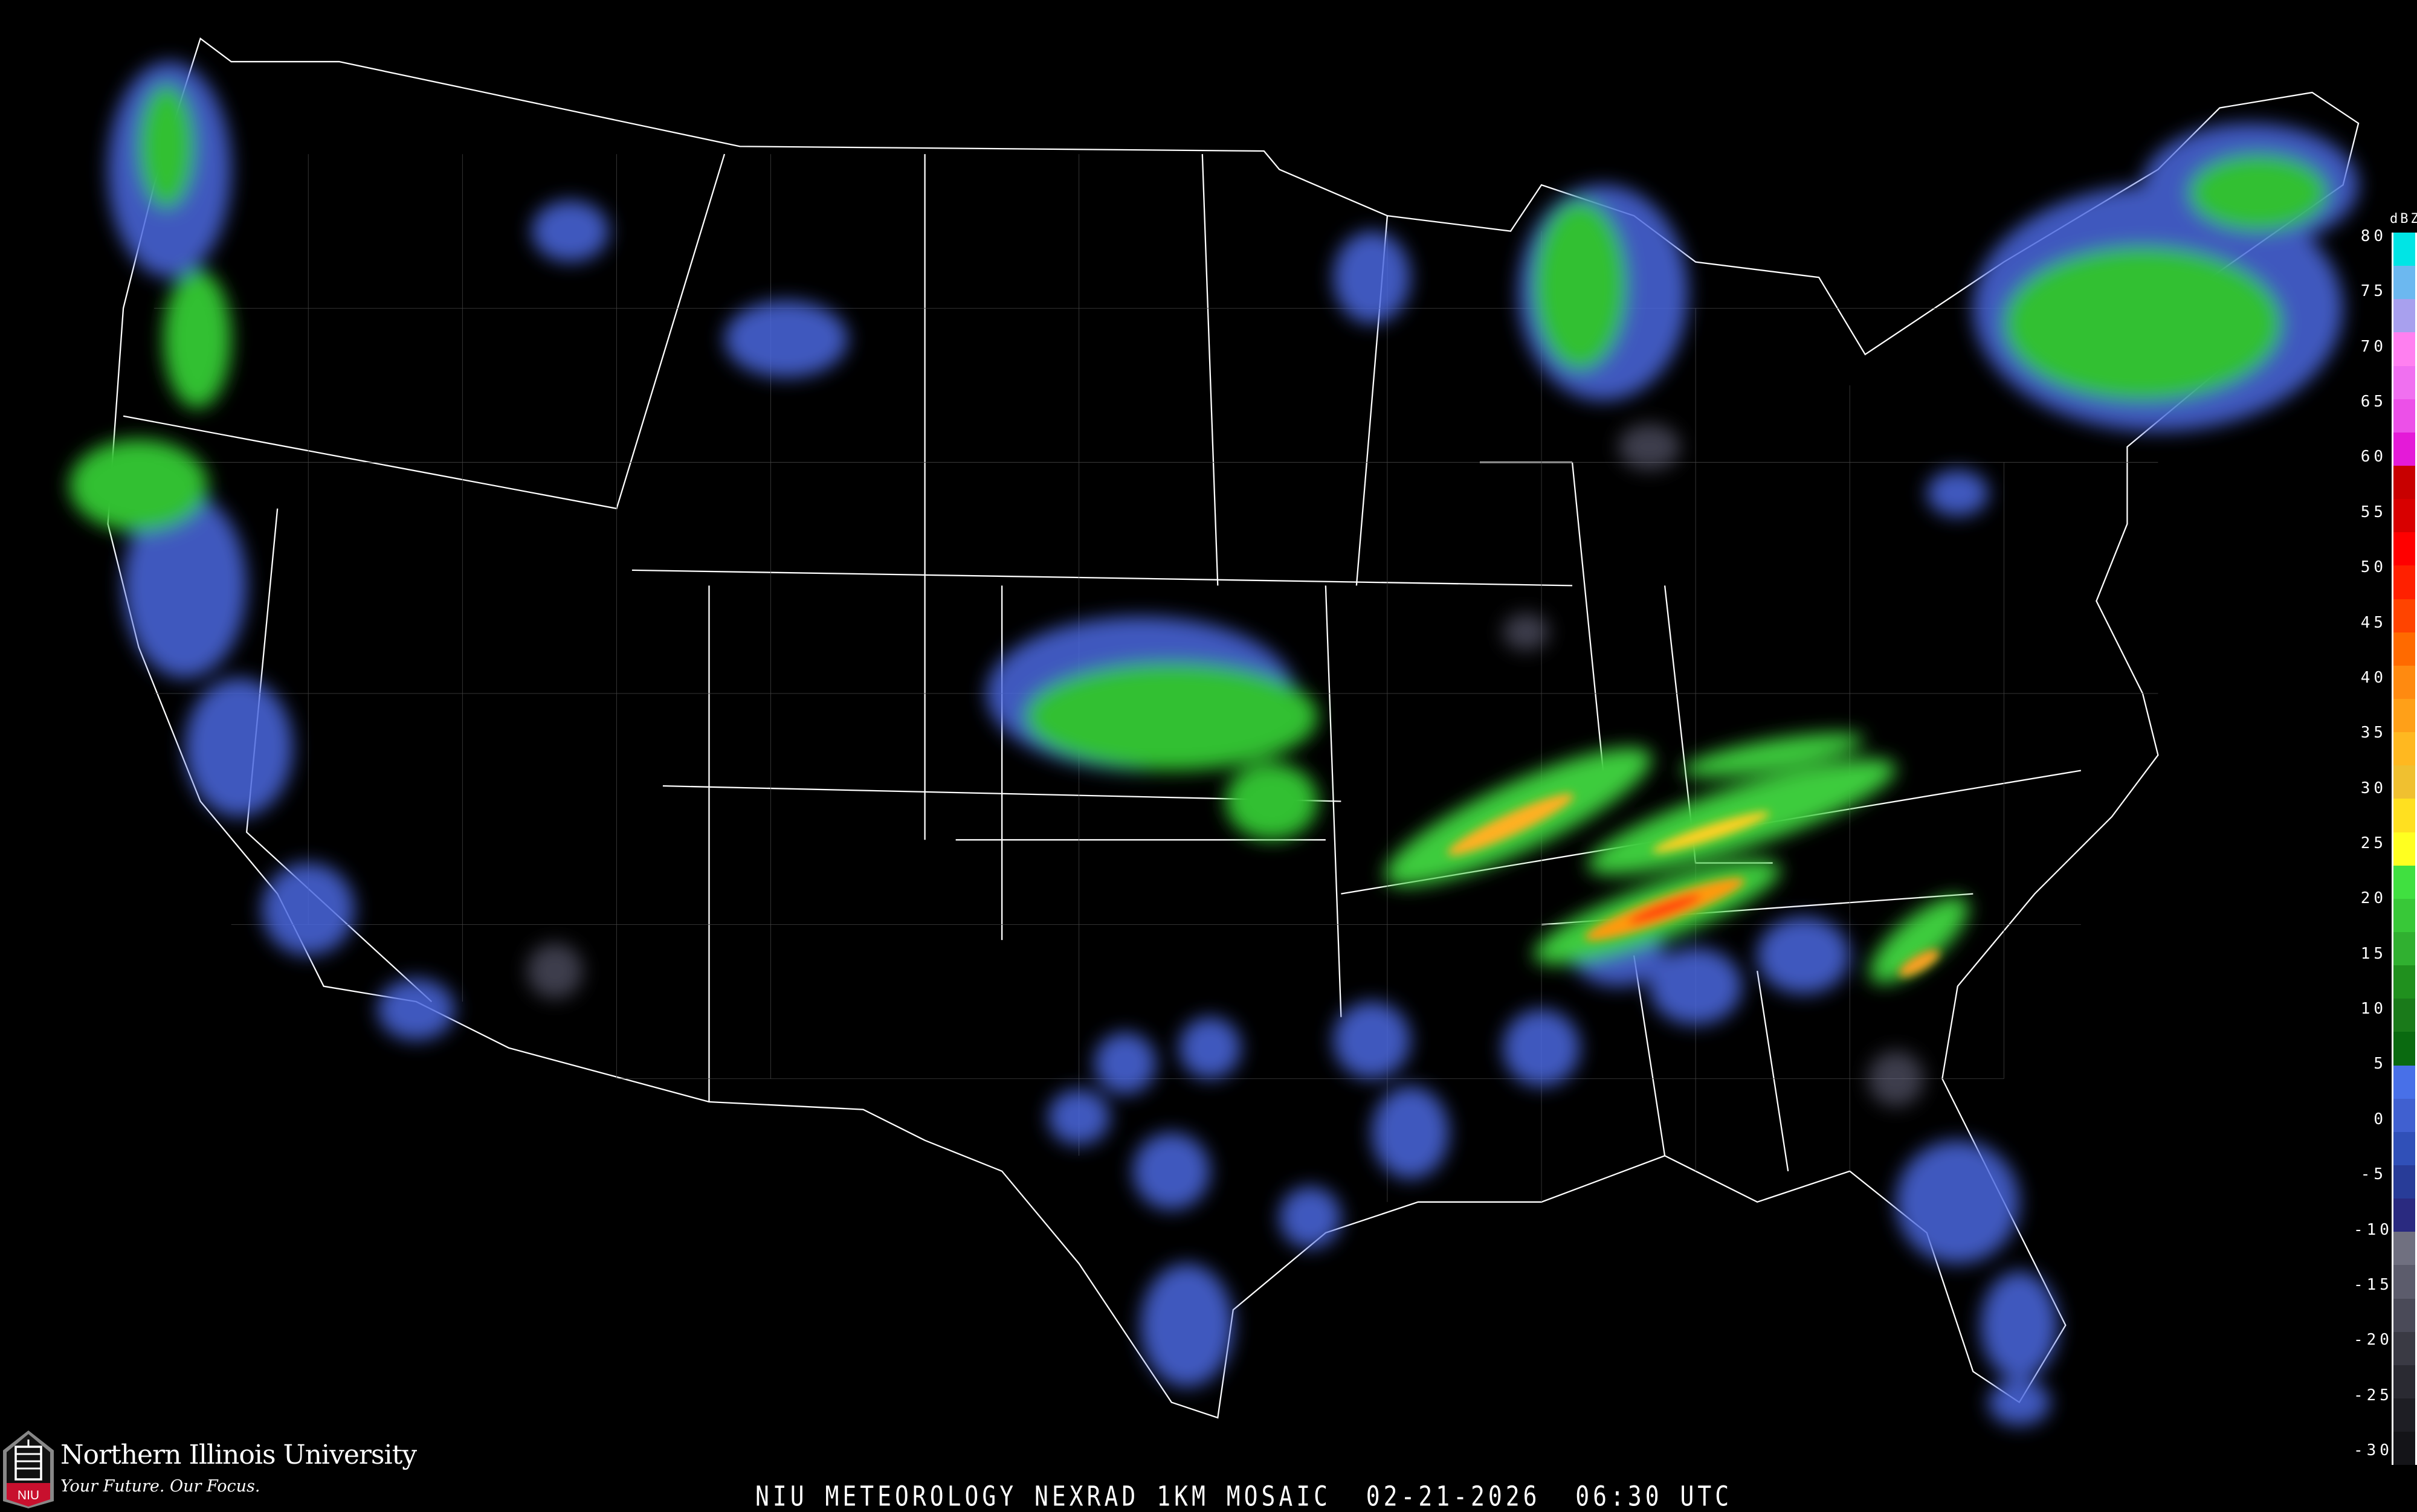  What do you see at coordinates (28, 1495) in the screenshot?
I see `logo-text: NIU` at bounding box center [28, 1495].